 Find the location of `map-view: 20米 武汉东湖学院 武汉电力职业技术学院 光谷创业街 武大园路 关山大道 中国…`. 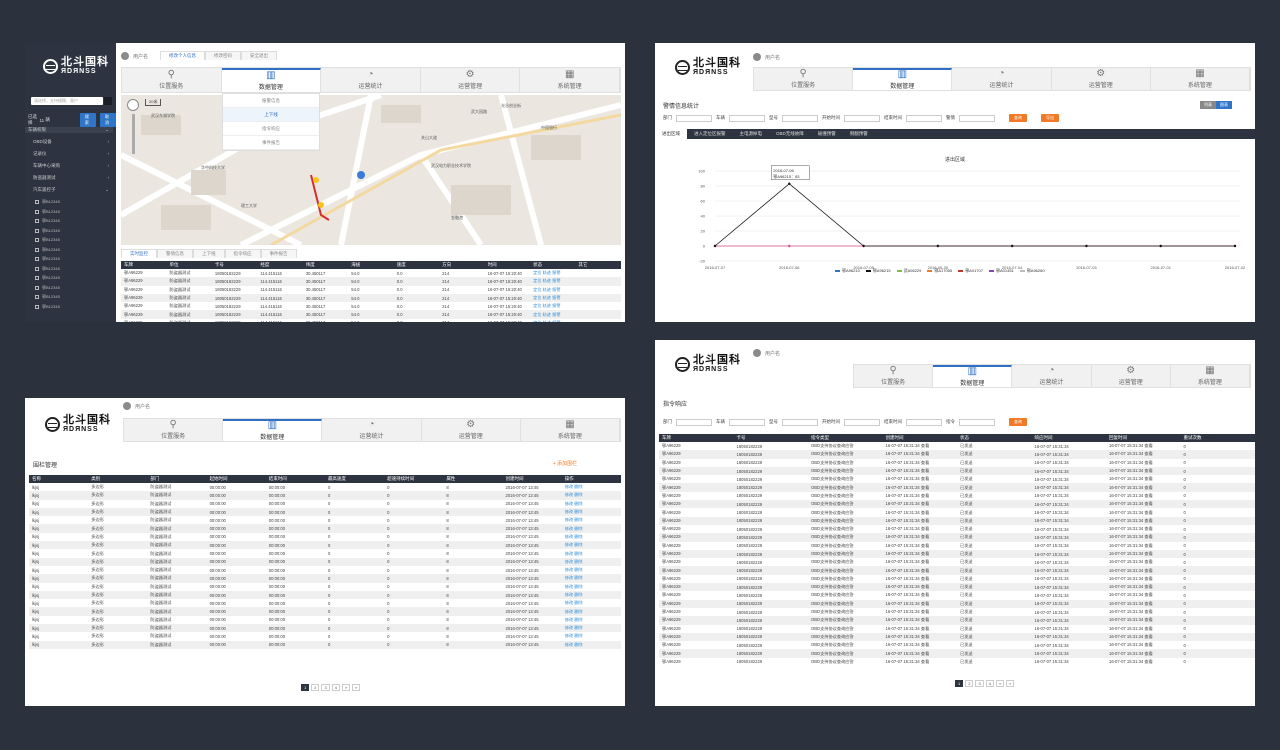

map-view: 20米 武汉东湖学院 武汉电力职业技术学院 光谷创业街 武大园路 关山大道 中国… is located at coordinates (371, 170).